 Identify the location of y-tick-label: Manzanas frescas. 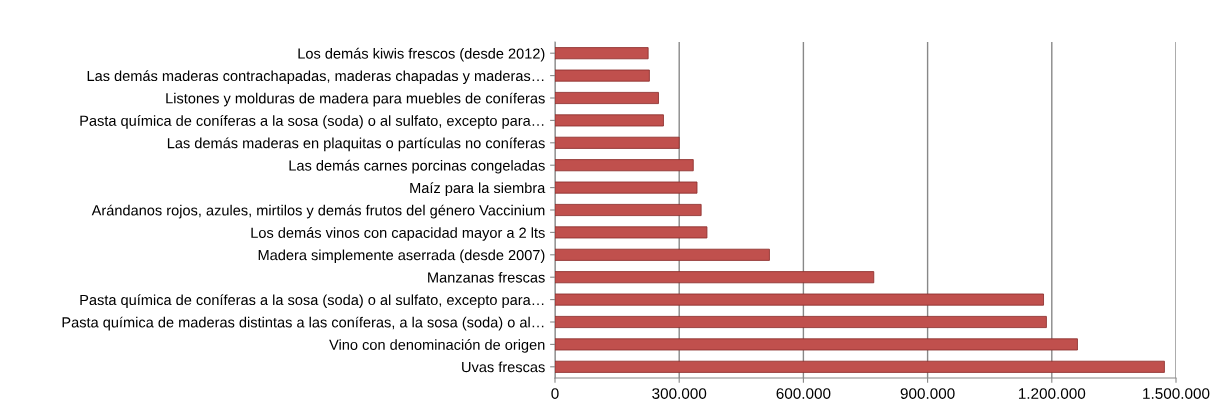
(486, 277).